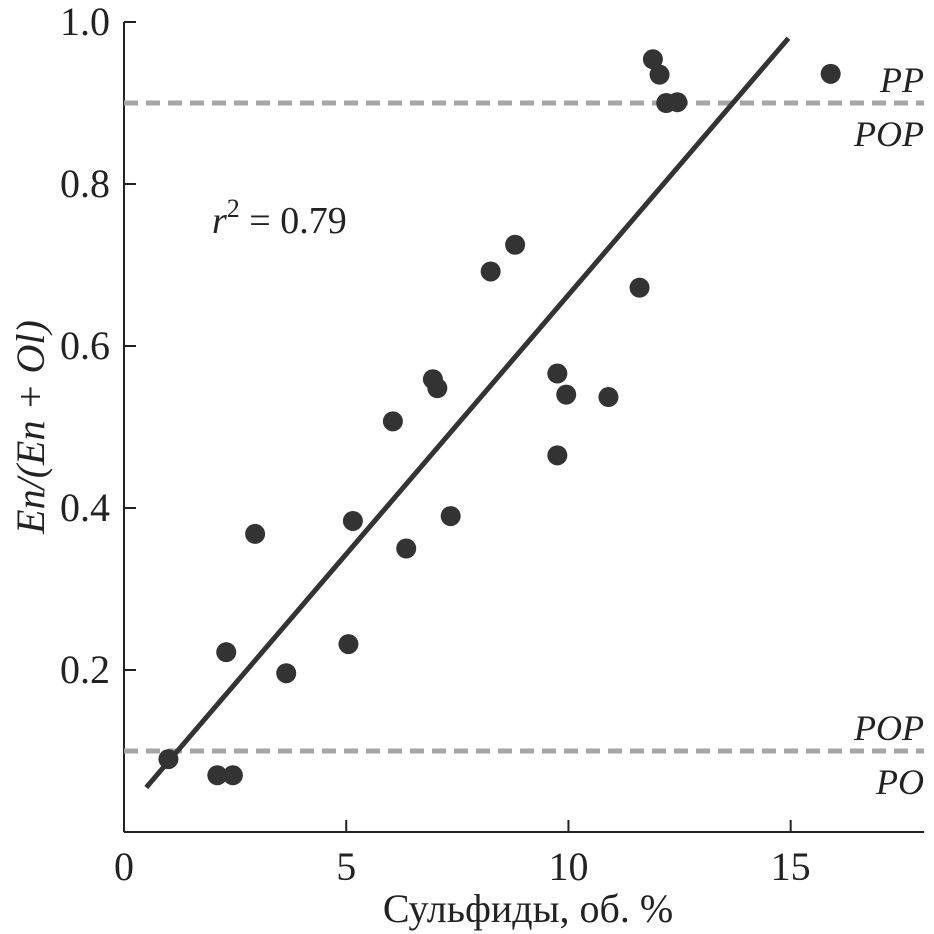  I want to click on x-axis-label: Сульфиды, об. %, so click(528, 908).